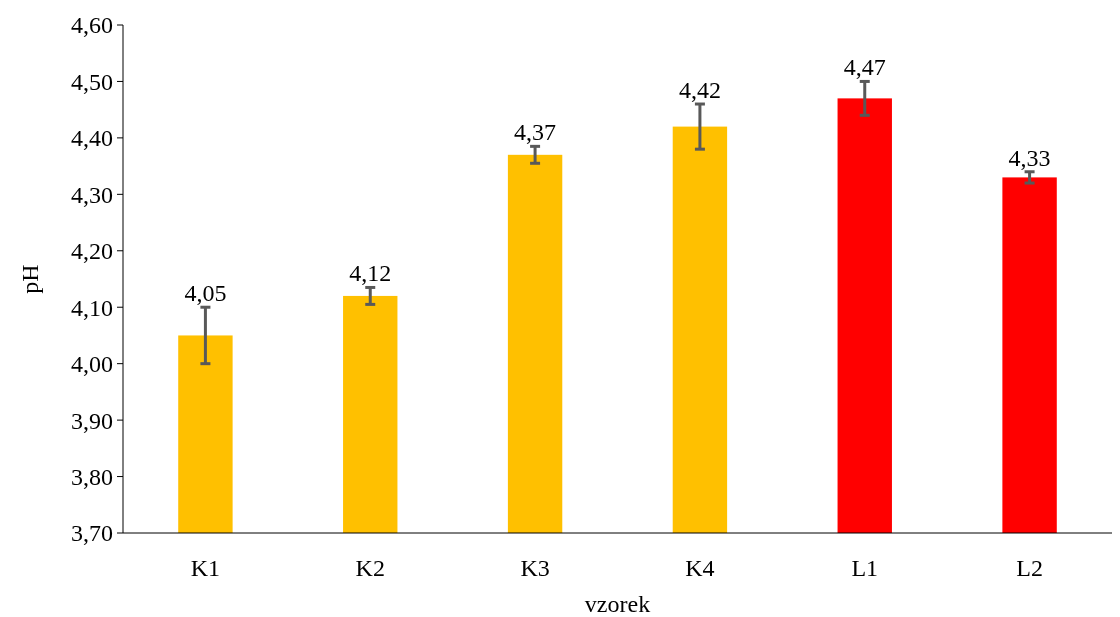 The width and height of the screenshot is (1120, 617). I want to click on y-tick-label: 4,60, so click(92, 25).